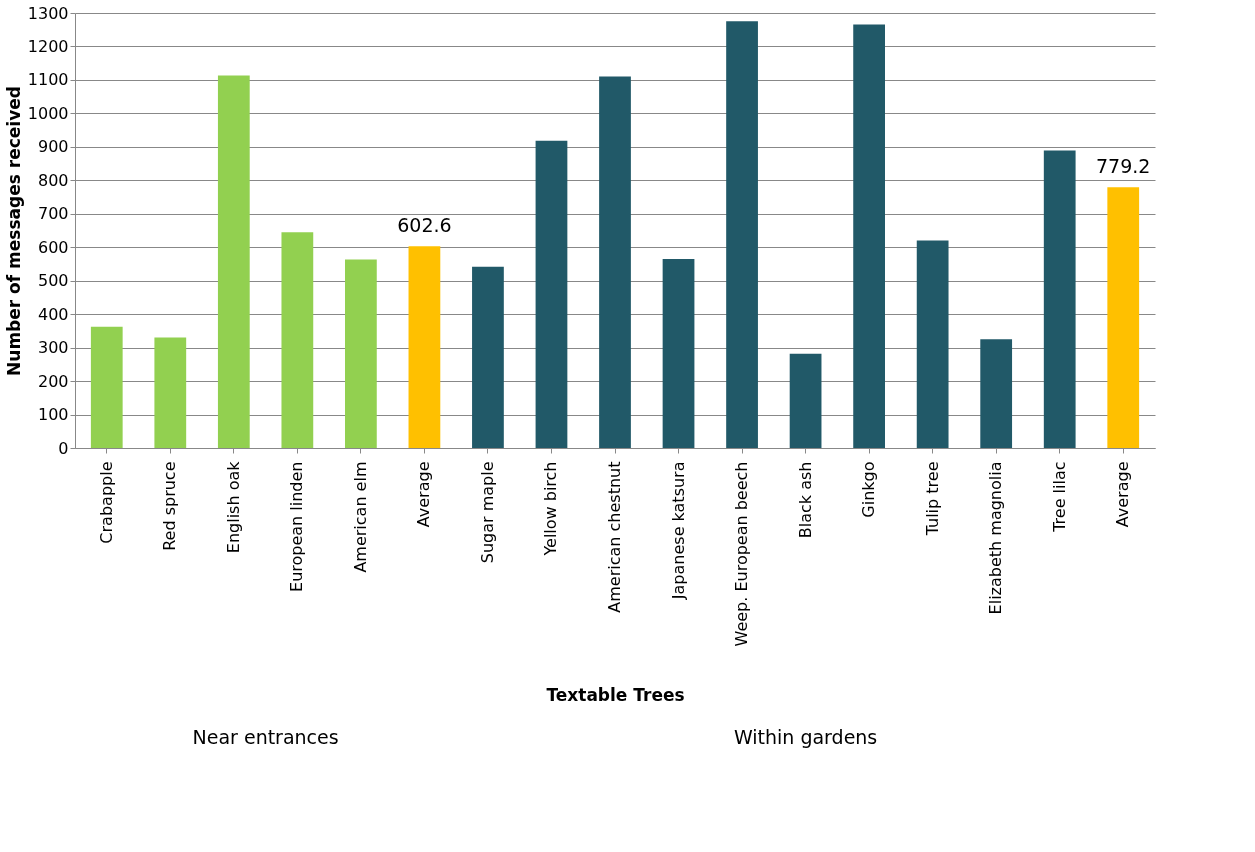 The image size is (1255, 852). What do you see at coordinates (487, 512) in the screenshot?
I see `x-tick-label: Sugar maple` at bounding box center [487, 512].